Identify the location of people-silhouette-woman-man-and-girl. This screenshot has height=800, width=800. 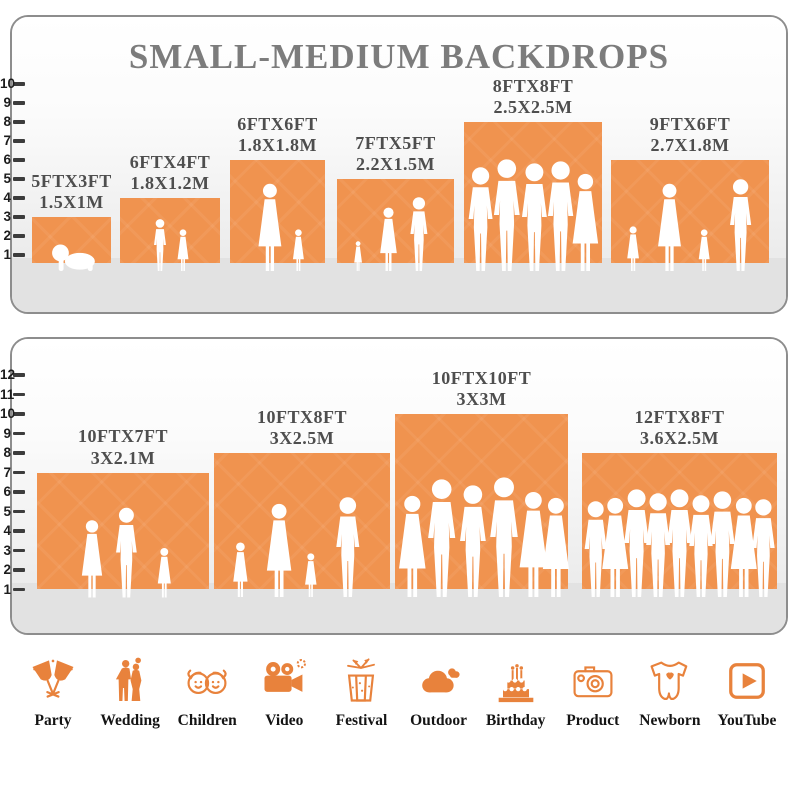
(126, 552).